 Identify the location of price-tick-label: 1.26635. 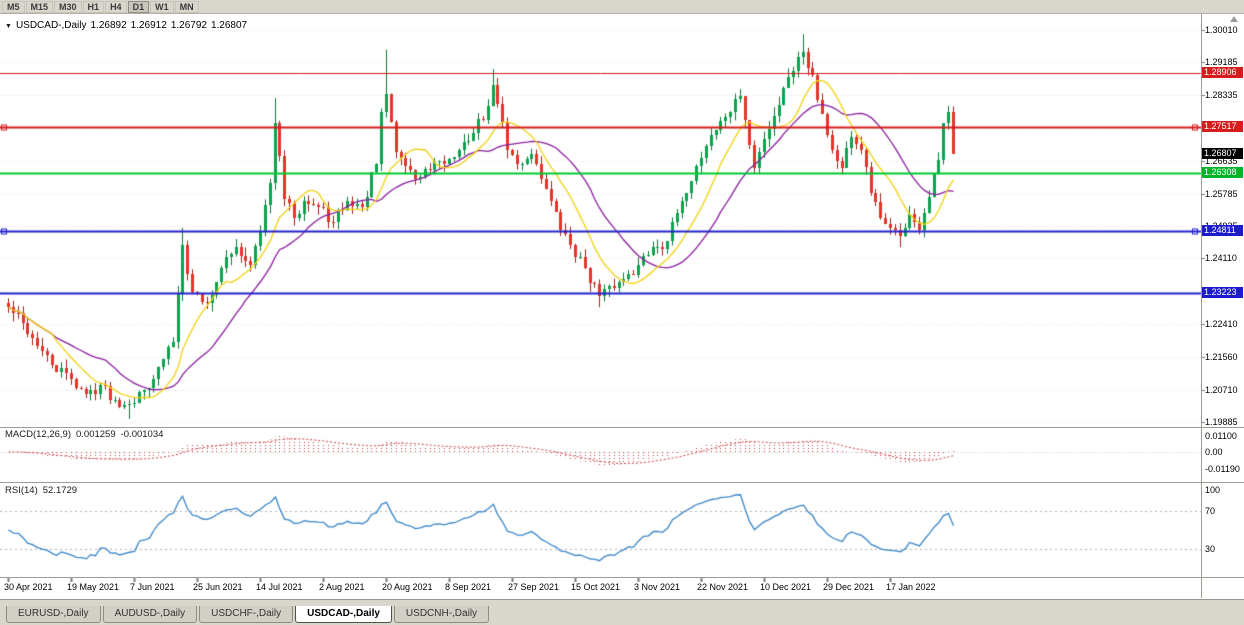
(1221, 161).